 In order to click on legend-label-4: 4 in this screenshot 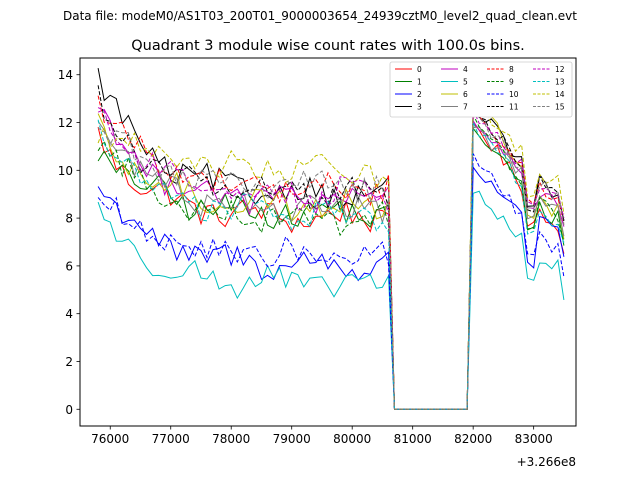, I will do `click(465, 69)`.